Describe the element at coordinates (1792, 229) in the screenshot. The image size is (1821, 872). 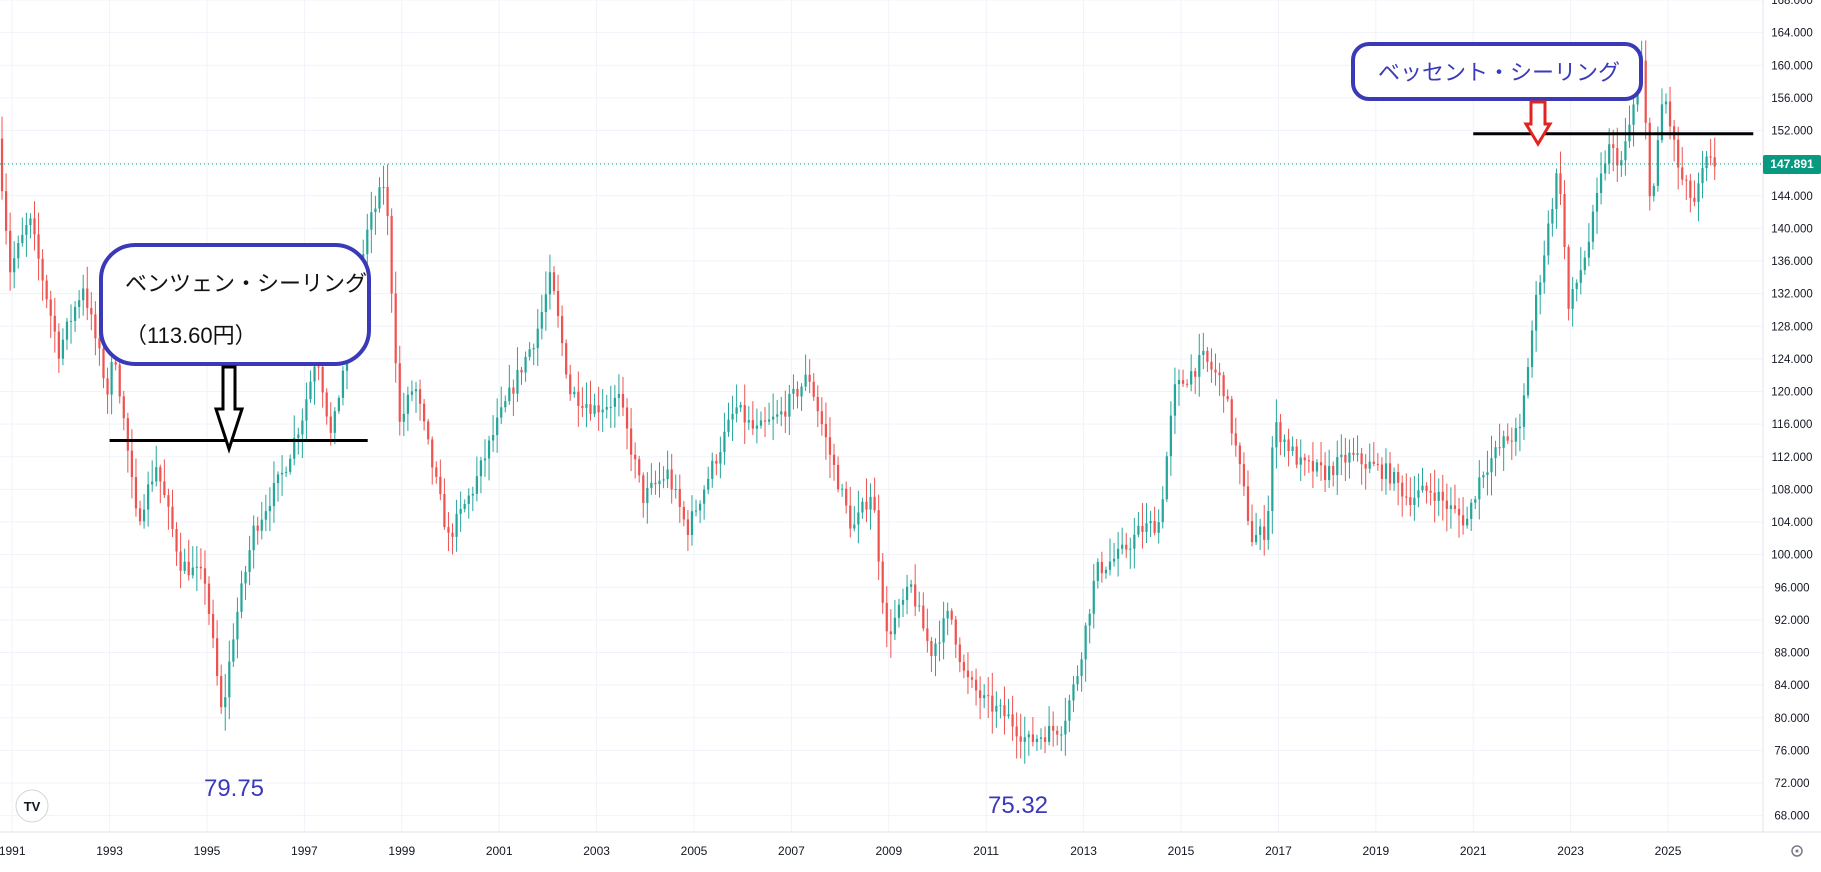
I see `y-tick-label: 140.000` at that location.